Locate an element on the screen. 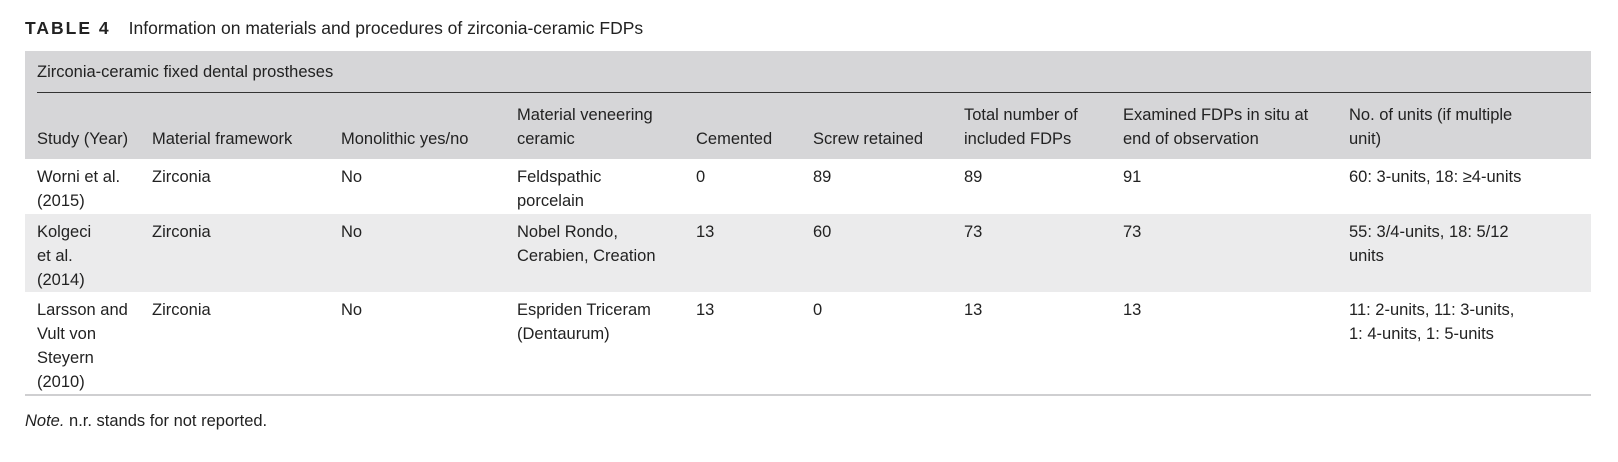  group-header-rule is located at coordinates (814, 92).